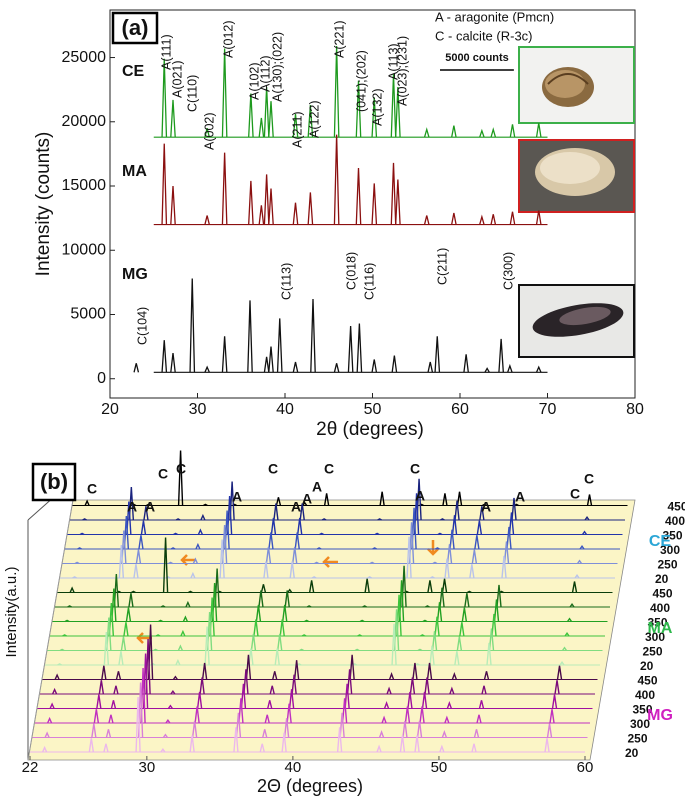 The image size is (685, 796). Describe the element at coordinates (43, 204) in the screenshot. I see `y-axis-label: Intensity (counts)` at that location.